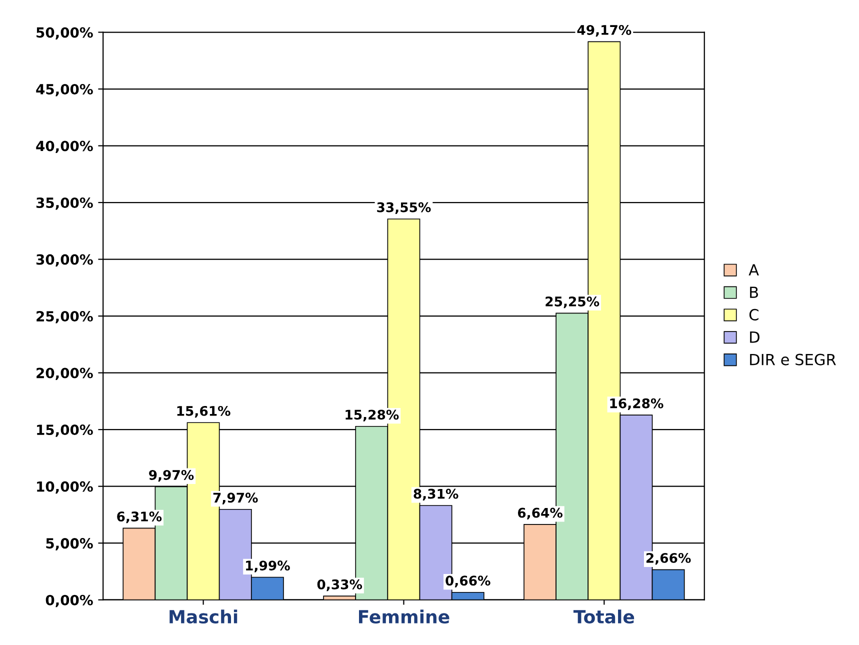 This screenshot has height=645, width=859. What do you see at coordinates (339, 585) in the screenshot?
I see `data-label: 0,33%` at bounding box center [339, 585].